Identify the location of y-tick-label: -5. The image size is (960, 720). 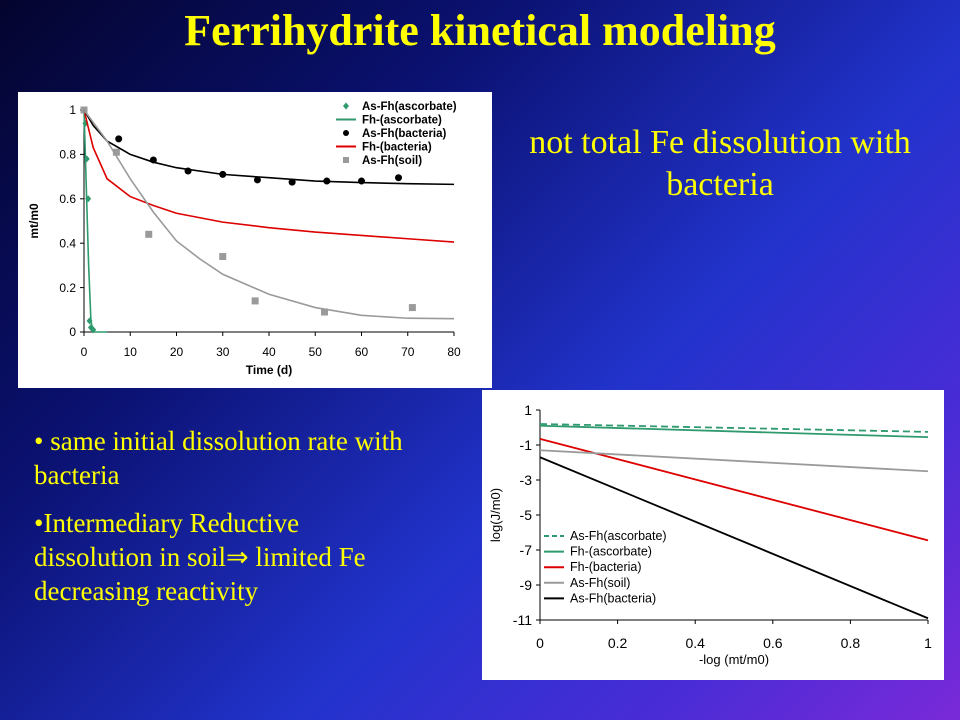
(526, 515).